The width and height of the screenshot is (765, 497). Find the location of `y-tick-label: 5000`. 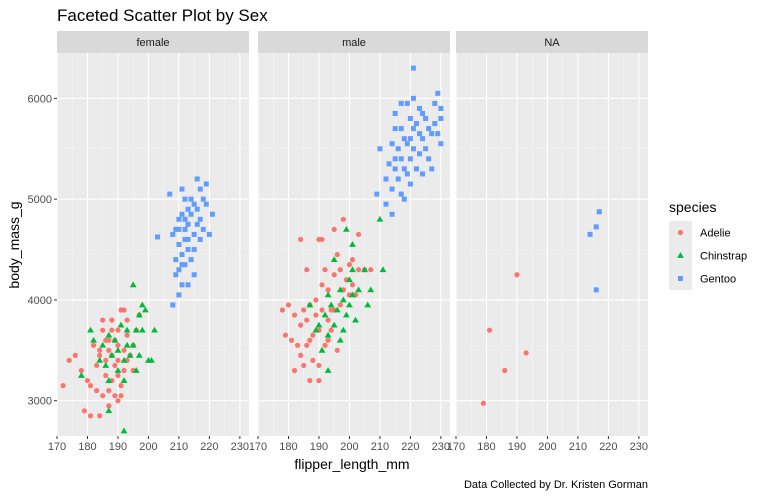

y-tick-label: 5000 is located at coordinates (40, 200).